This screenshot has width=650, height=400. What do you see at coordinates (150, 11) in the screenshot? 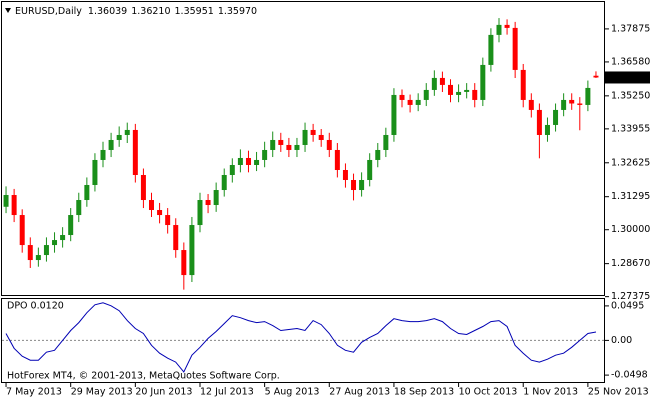
I see `high-label: 1.36210` at bounding box center [150, 11].